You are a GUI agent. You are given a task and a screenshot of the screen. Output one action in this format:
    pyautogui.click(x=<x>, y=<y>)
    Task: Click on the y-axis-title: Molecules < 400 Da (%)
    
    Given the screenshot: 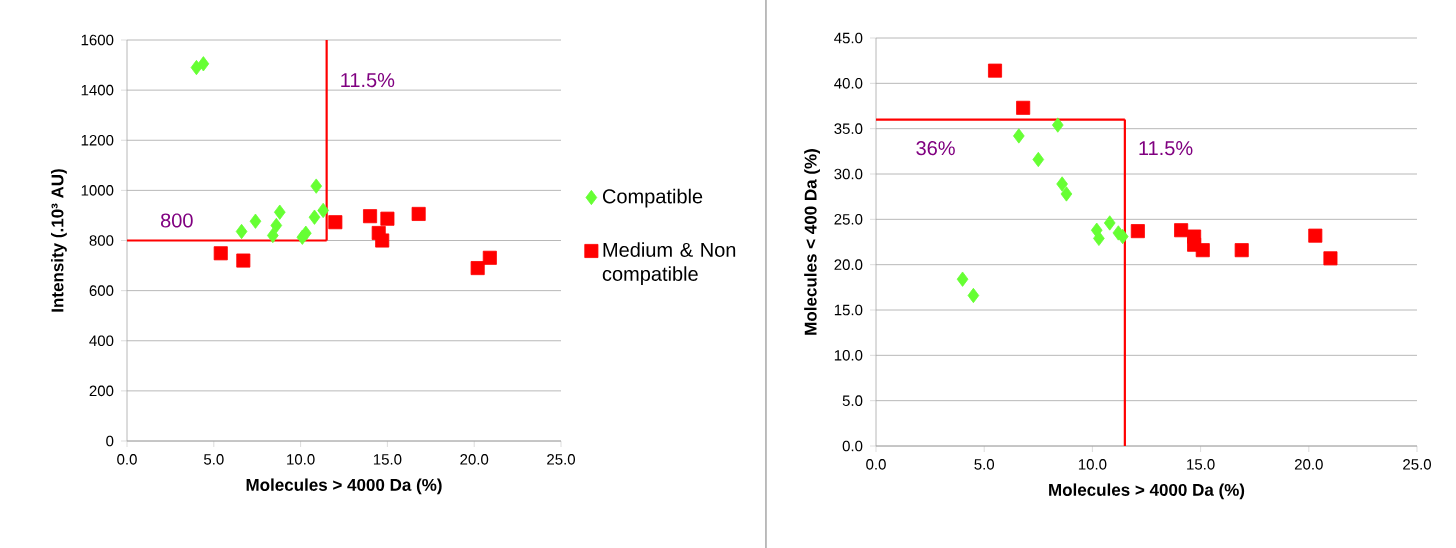 What is the action you would take?
    pyautogui.click(x=812, y=242)
    